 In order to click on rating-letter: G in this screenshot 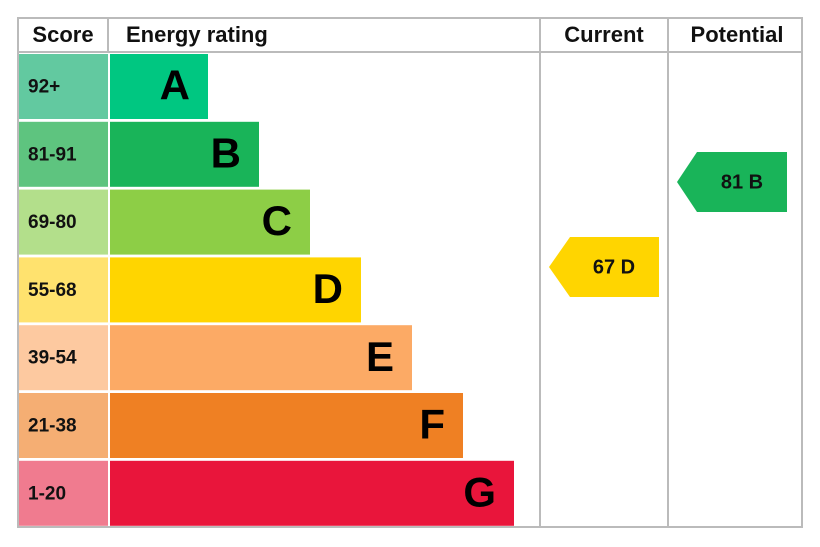, I will do `click(479, 491)`.